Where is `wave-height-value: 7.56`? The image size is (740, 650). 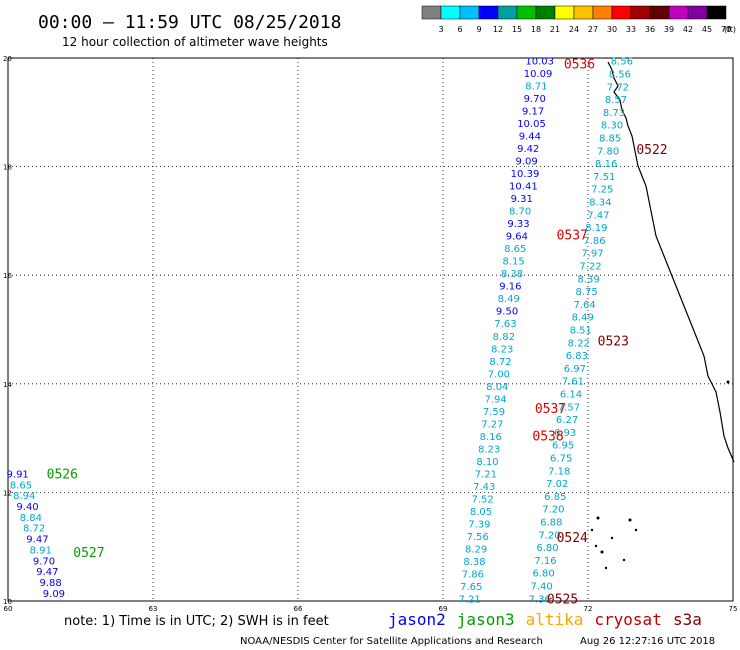 wave-height-value: 7.56 is located at coordinates (478, 537).